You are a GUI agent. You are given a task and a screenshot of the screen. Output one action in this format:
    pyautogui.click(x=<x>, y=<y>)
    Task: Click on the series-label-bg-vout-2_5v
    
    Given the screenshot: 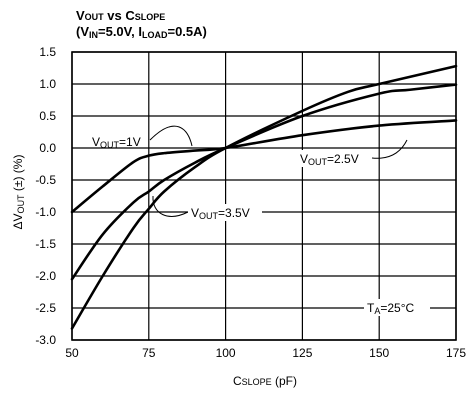 What is the action you would take?
    pyautogui.click(x=333, y=158)
    